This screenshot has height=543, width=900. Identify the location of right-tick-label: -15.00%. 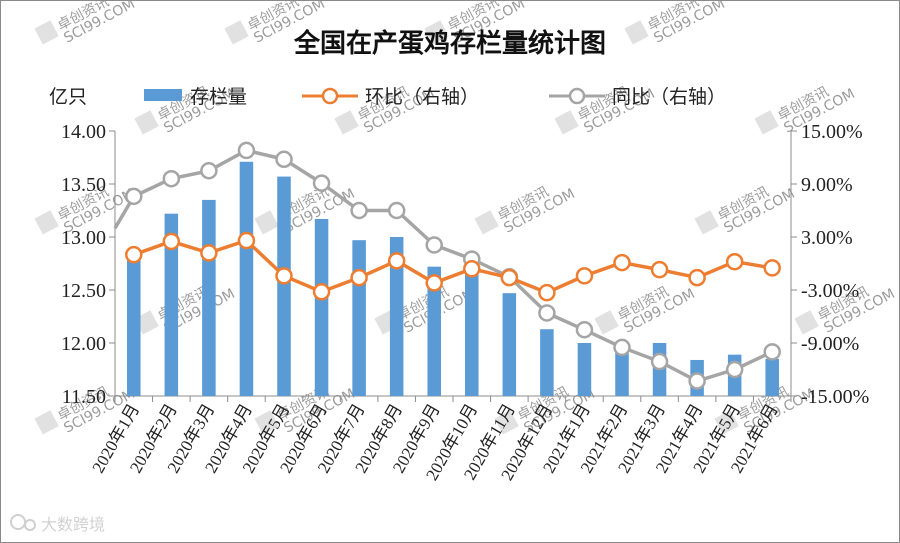
(835, 397).